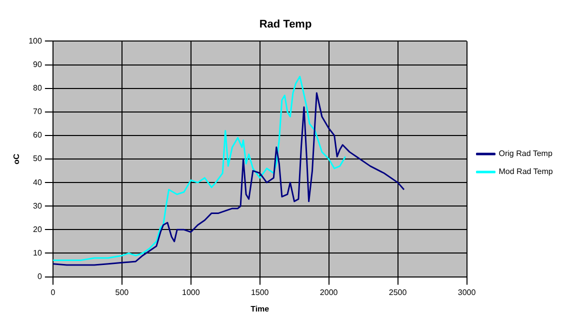 The height and width of the screenshot is (326, 575). Describe the element at coordinates (53, 292) in the screenshot. I see `x-tick-label: 0` at that location.